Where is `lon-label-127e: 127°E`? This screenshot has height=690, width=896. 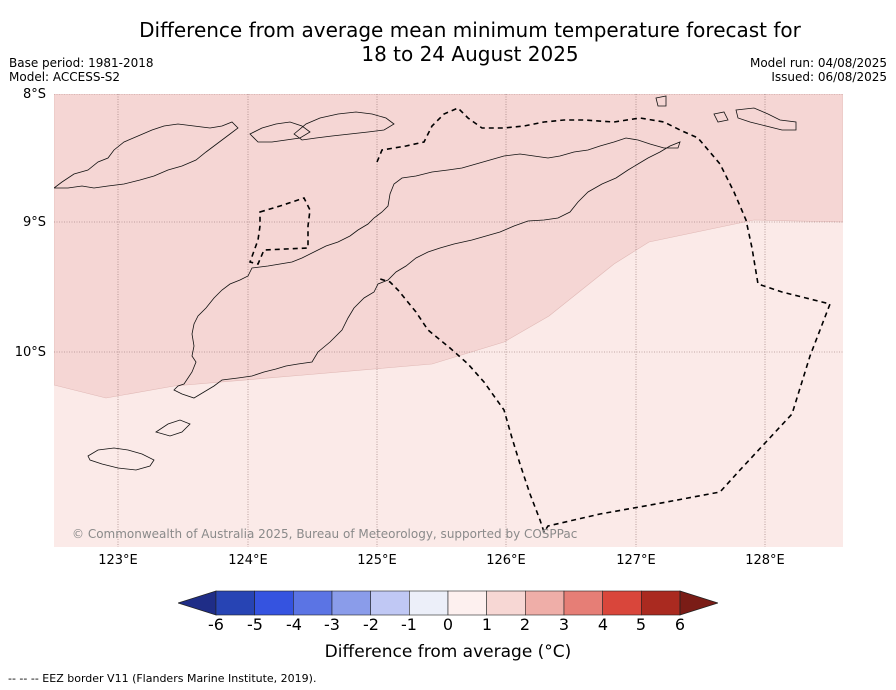 lon-label-127e: 127°E is located at coordinates (636, 560).